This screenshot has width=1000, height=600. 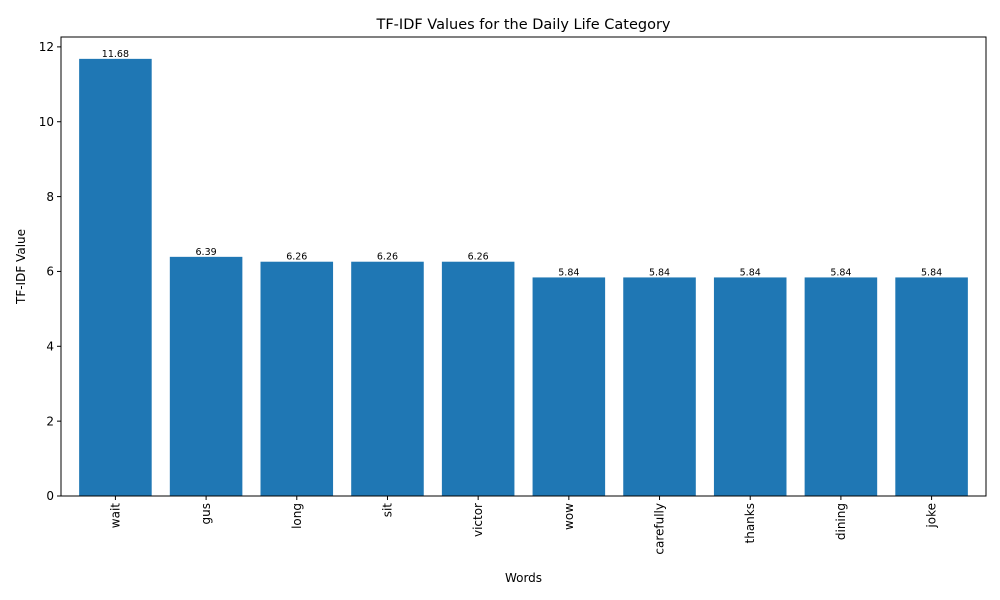 I want to click on y-tick-label: 4, so click(x=50, y=346).